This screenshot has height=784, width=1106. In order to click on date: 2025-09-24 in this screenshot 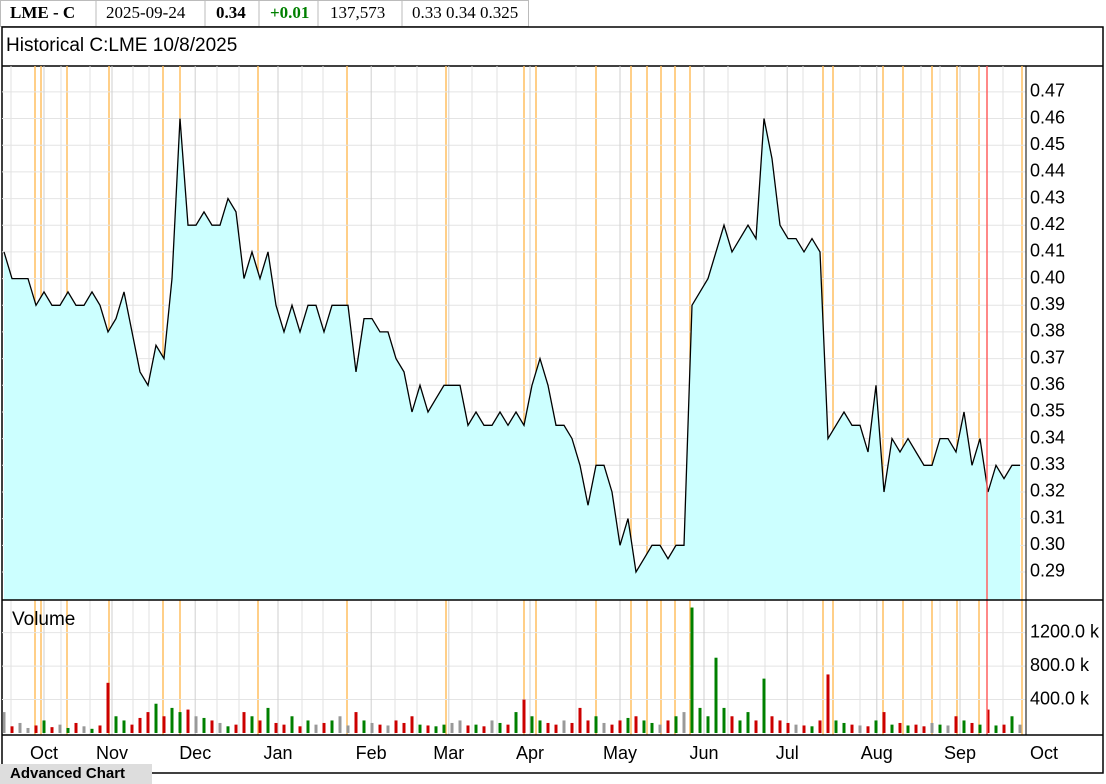, I will do `click(146, 12)`.